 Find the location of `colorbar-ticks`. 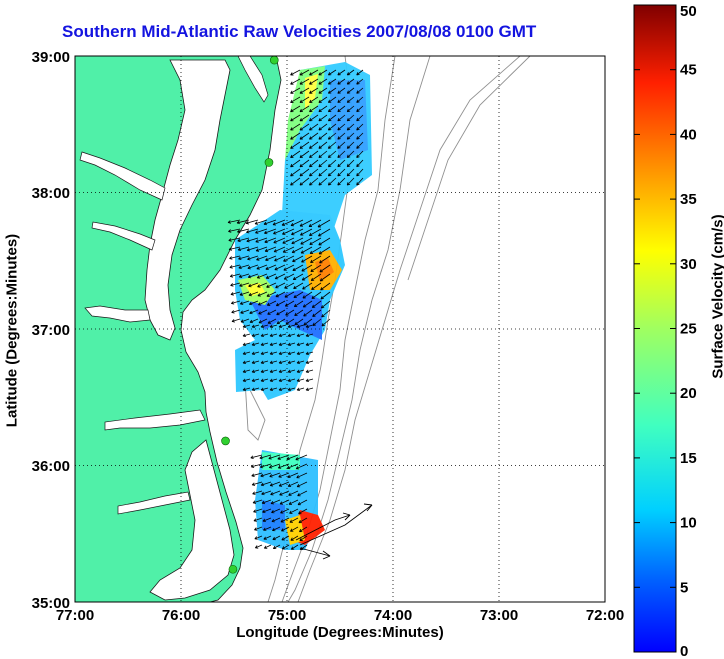

colorbar-ticks is located at coordinates (655, 328).